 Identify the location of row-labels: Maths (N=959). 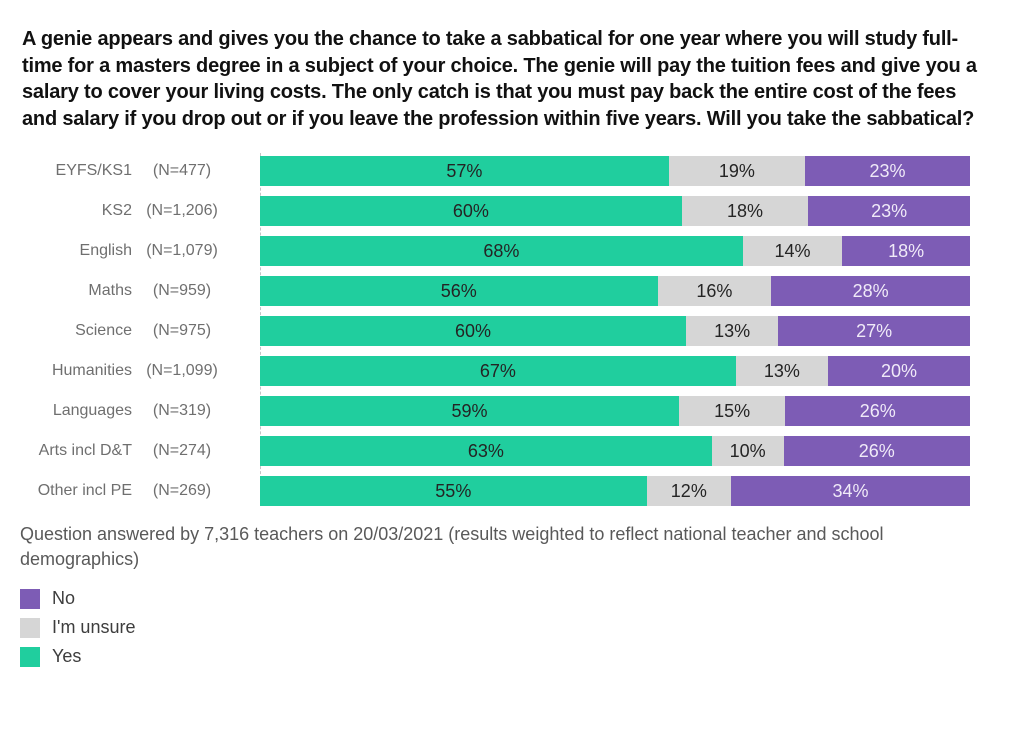
(116, 291).